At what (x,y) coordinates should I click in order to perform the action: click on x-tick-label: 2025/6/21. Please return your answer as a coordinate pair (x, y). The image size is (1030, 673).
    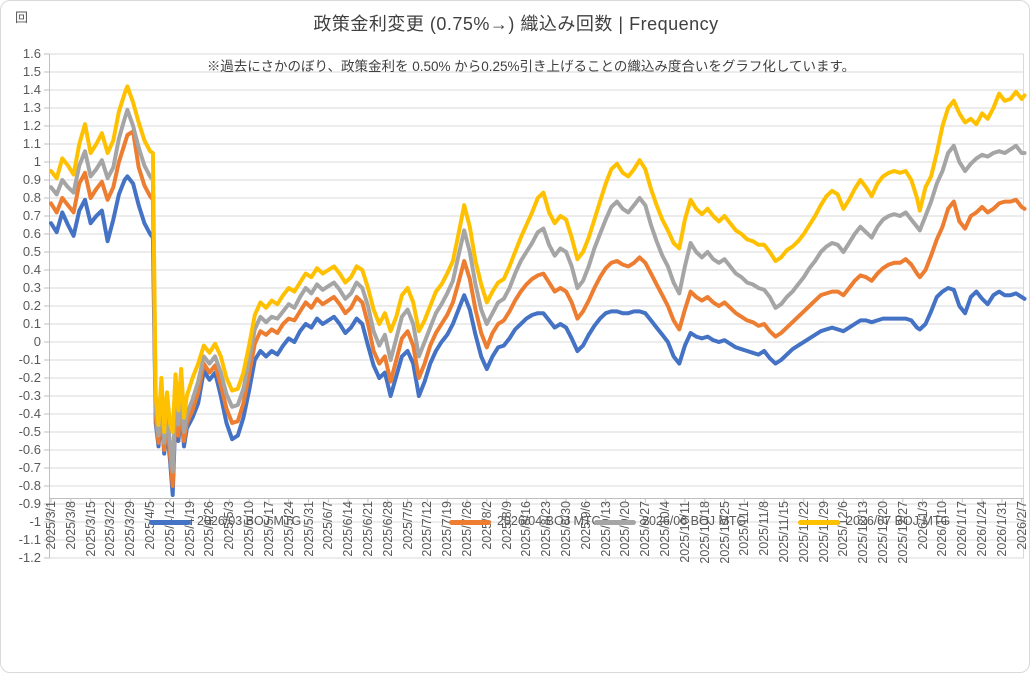
    Looking at the image, I should click on (367, 529).